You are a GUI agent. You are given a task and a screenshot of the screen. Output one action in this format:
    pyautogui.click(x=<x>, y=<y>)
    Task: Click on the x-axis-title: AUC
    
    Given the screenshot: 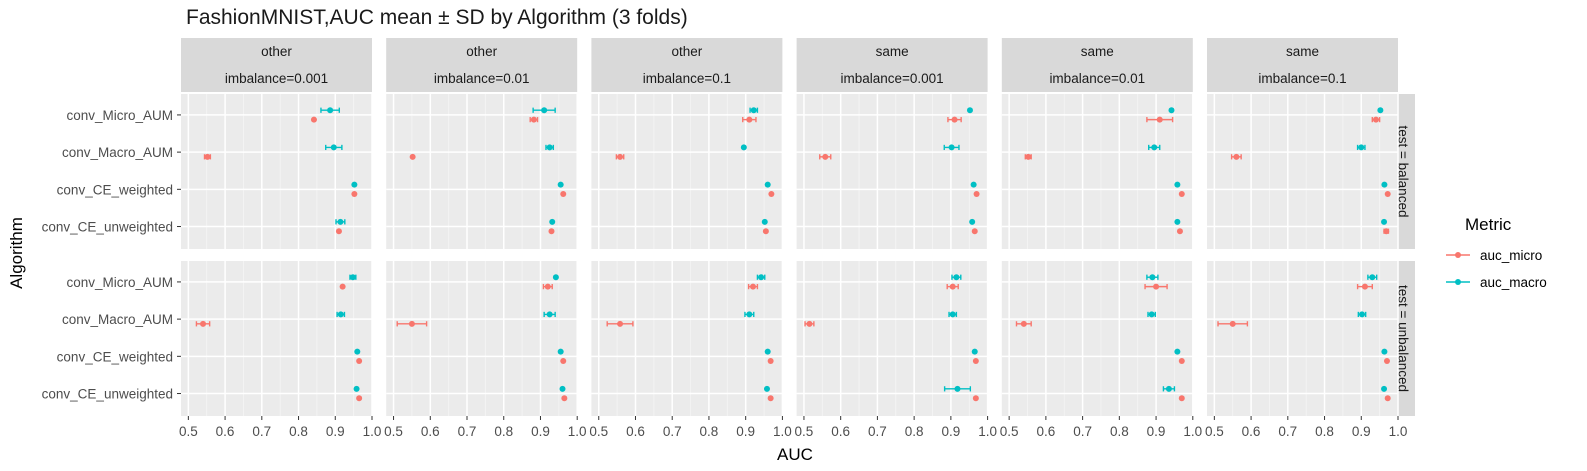 What is the action you would take?
    pyautogui.click(x=795, y=454)
    